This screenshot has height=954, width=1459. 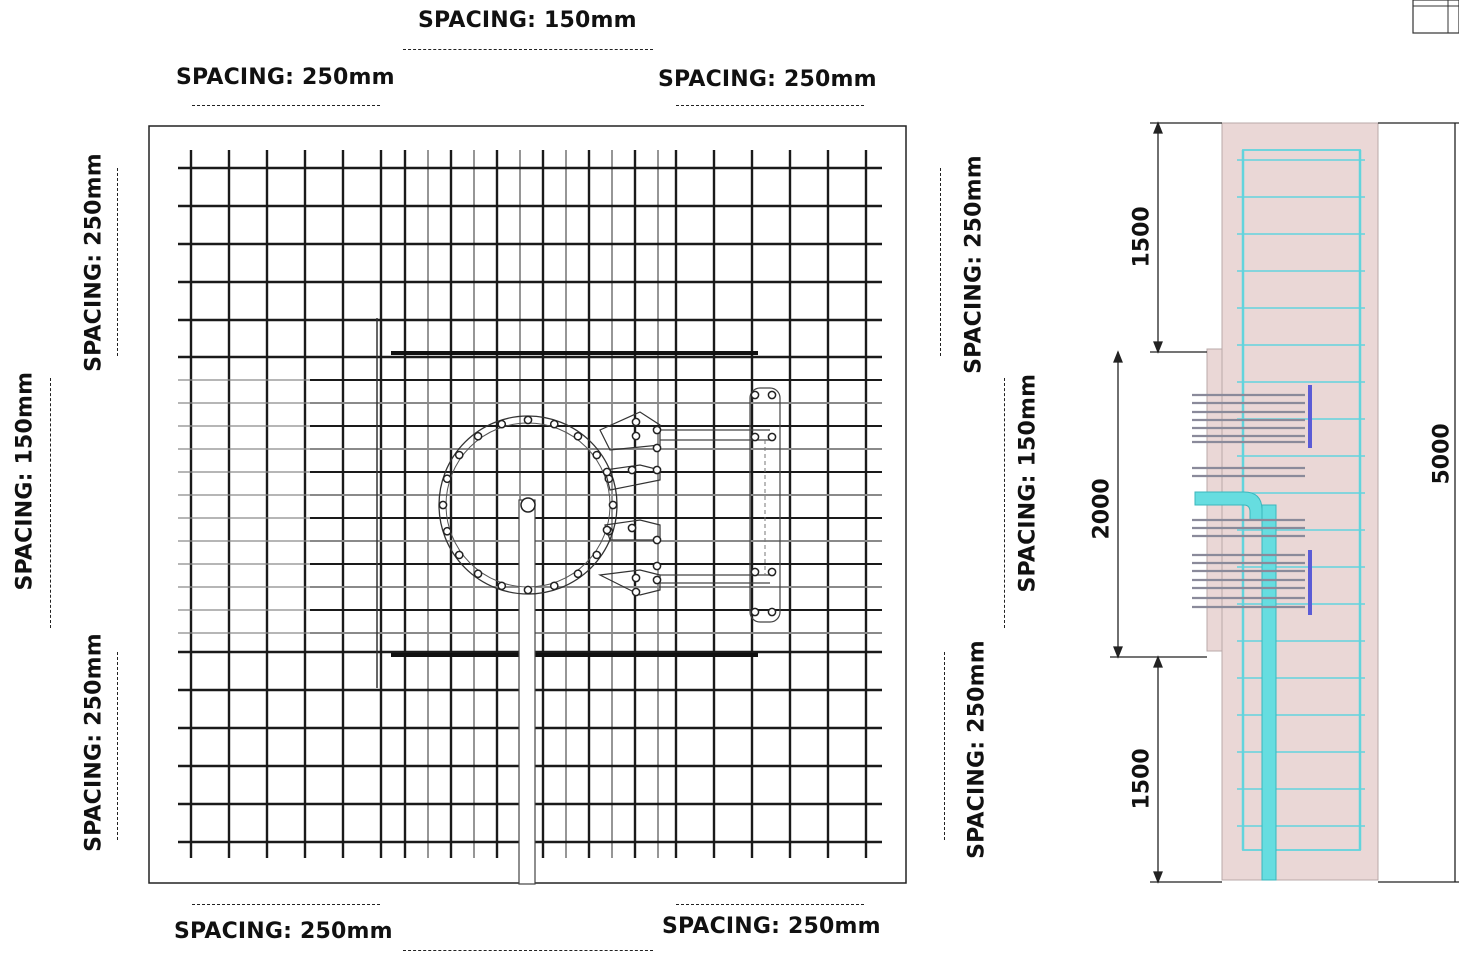 I want to click on dimension-line-left, so click(x=1166, y=502).